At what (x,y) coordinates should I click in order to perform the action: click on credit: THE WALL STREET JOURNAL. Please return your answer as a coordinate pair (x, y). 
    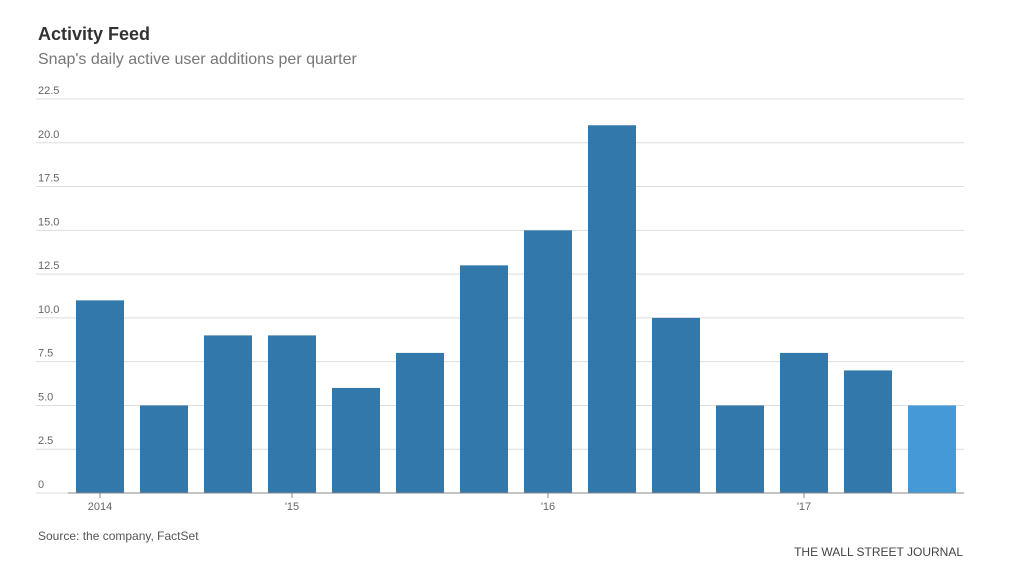
    Looking at the image, I should click on (878, 552).